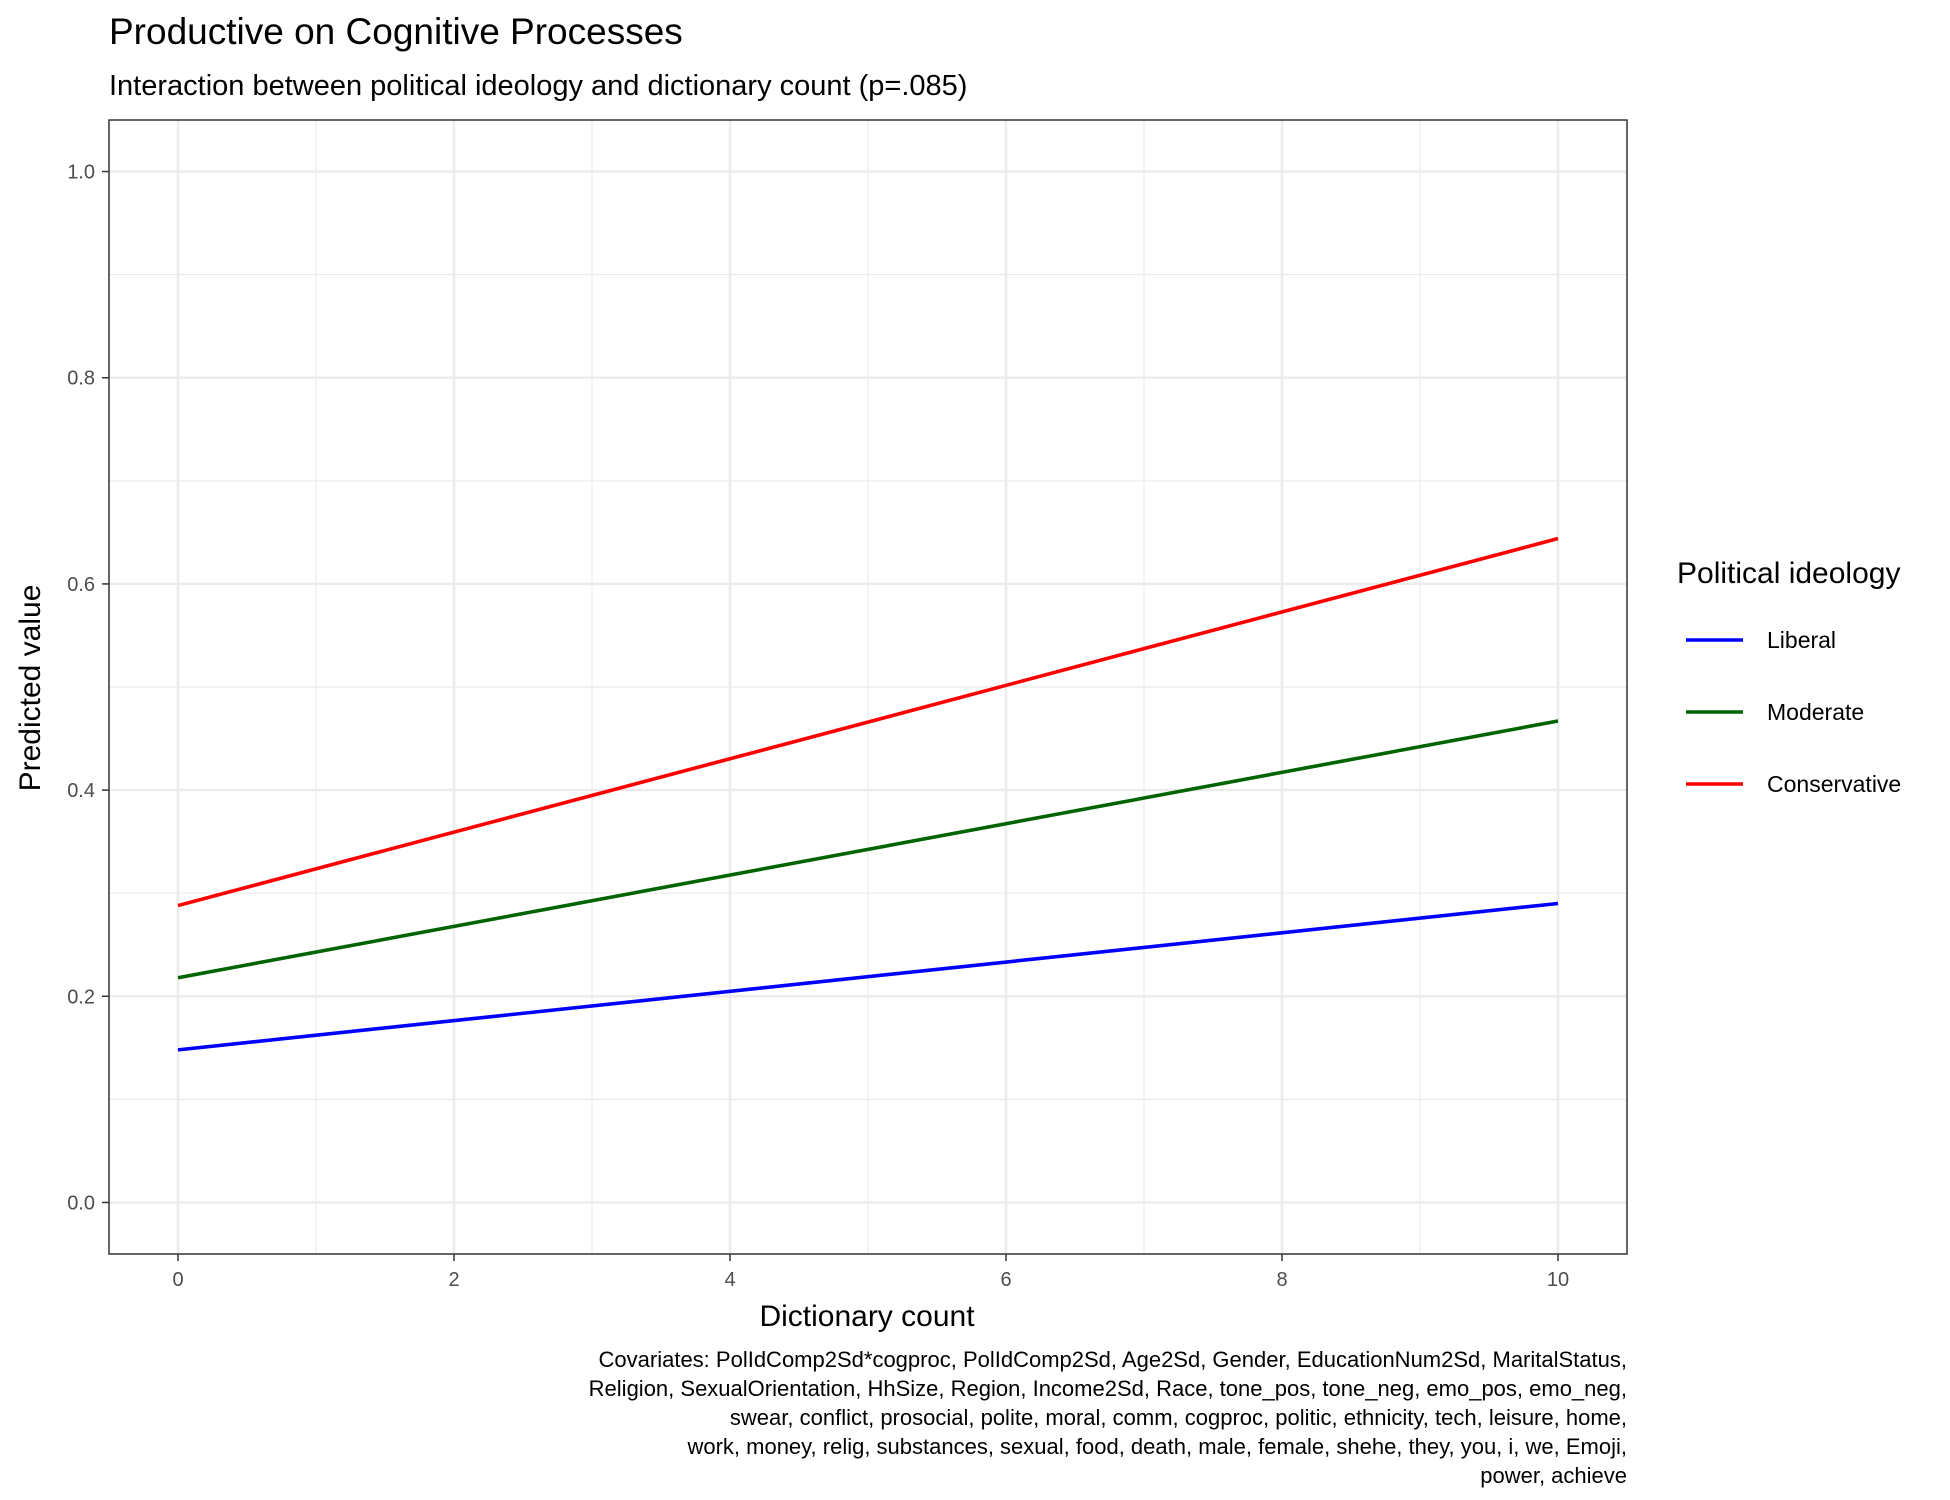  Describe the element at coordinates (81, 379) in the screenshot. I see `y-tick-label: 0.8` at that location.